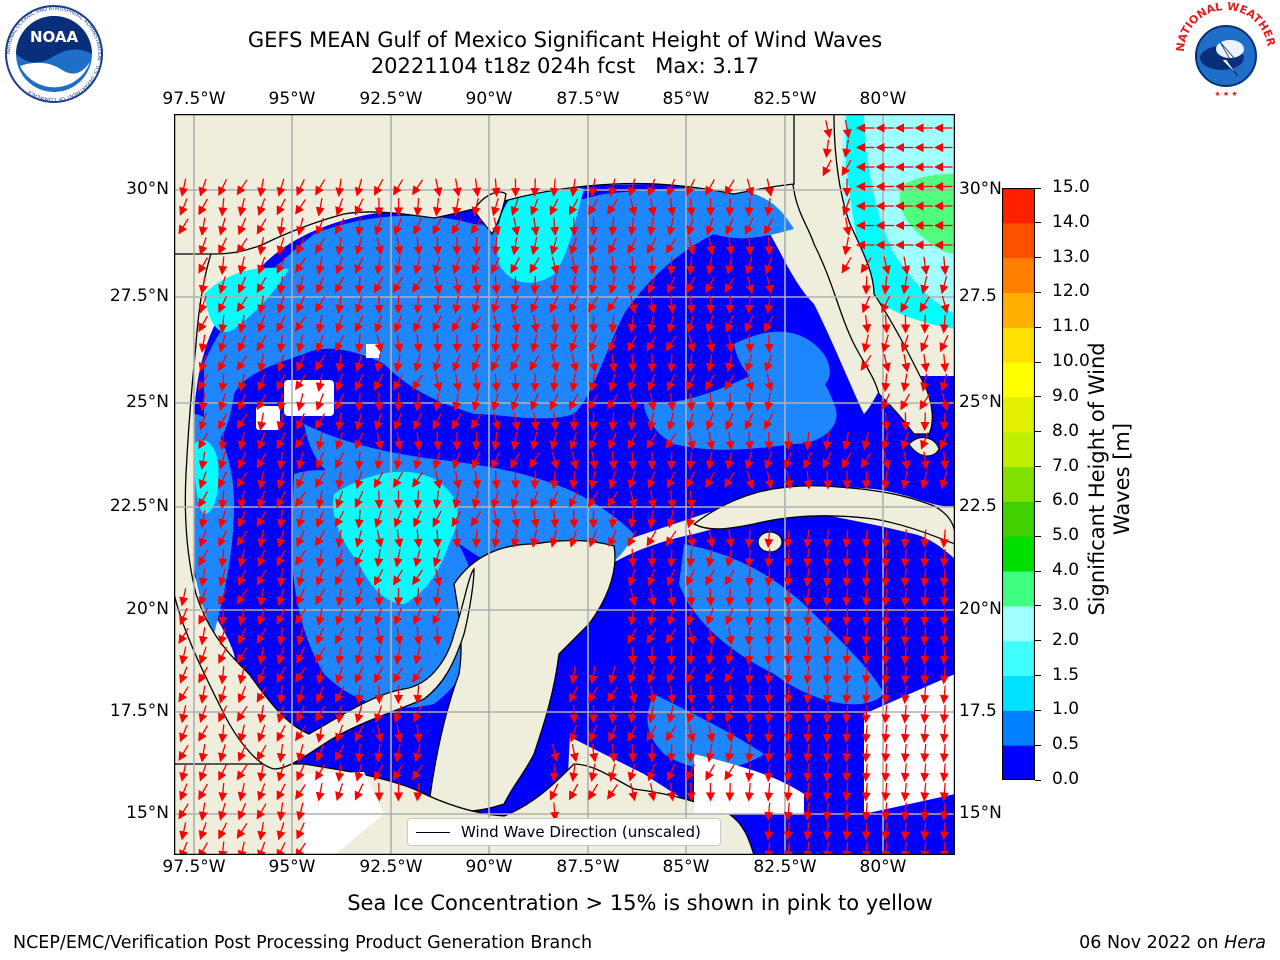 The width and height of the screenshot is (1280, 960). What do you see at coordinates (147, 189) in the screenshot?
I see `lat-label-left: 30°N` at bounding box center [147, 189].